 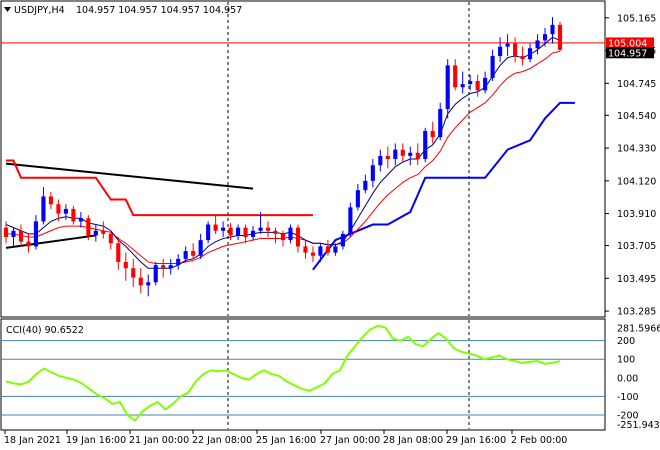 I want to click on price-tick-label: 104.330, so click(x=636, y=149).